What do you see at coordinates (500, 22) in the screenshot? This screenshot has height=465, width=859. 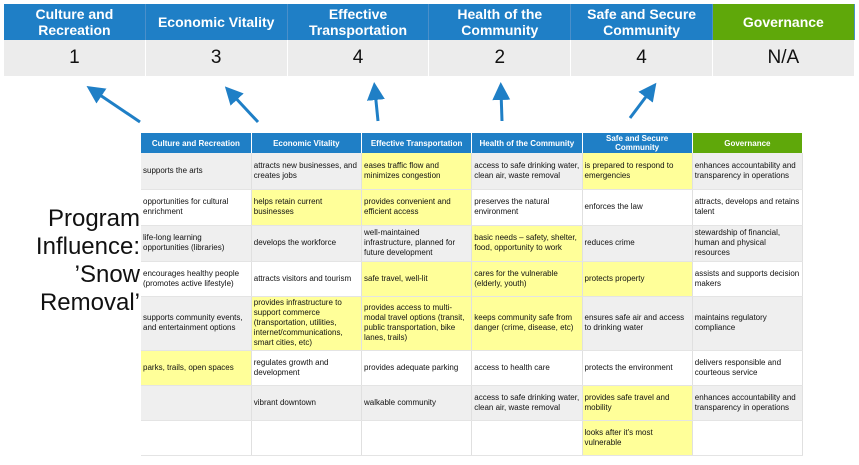 I see `category-header: Health of the Community` at bounding box center [500, 22].